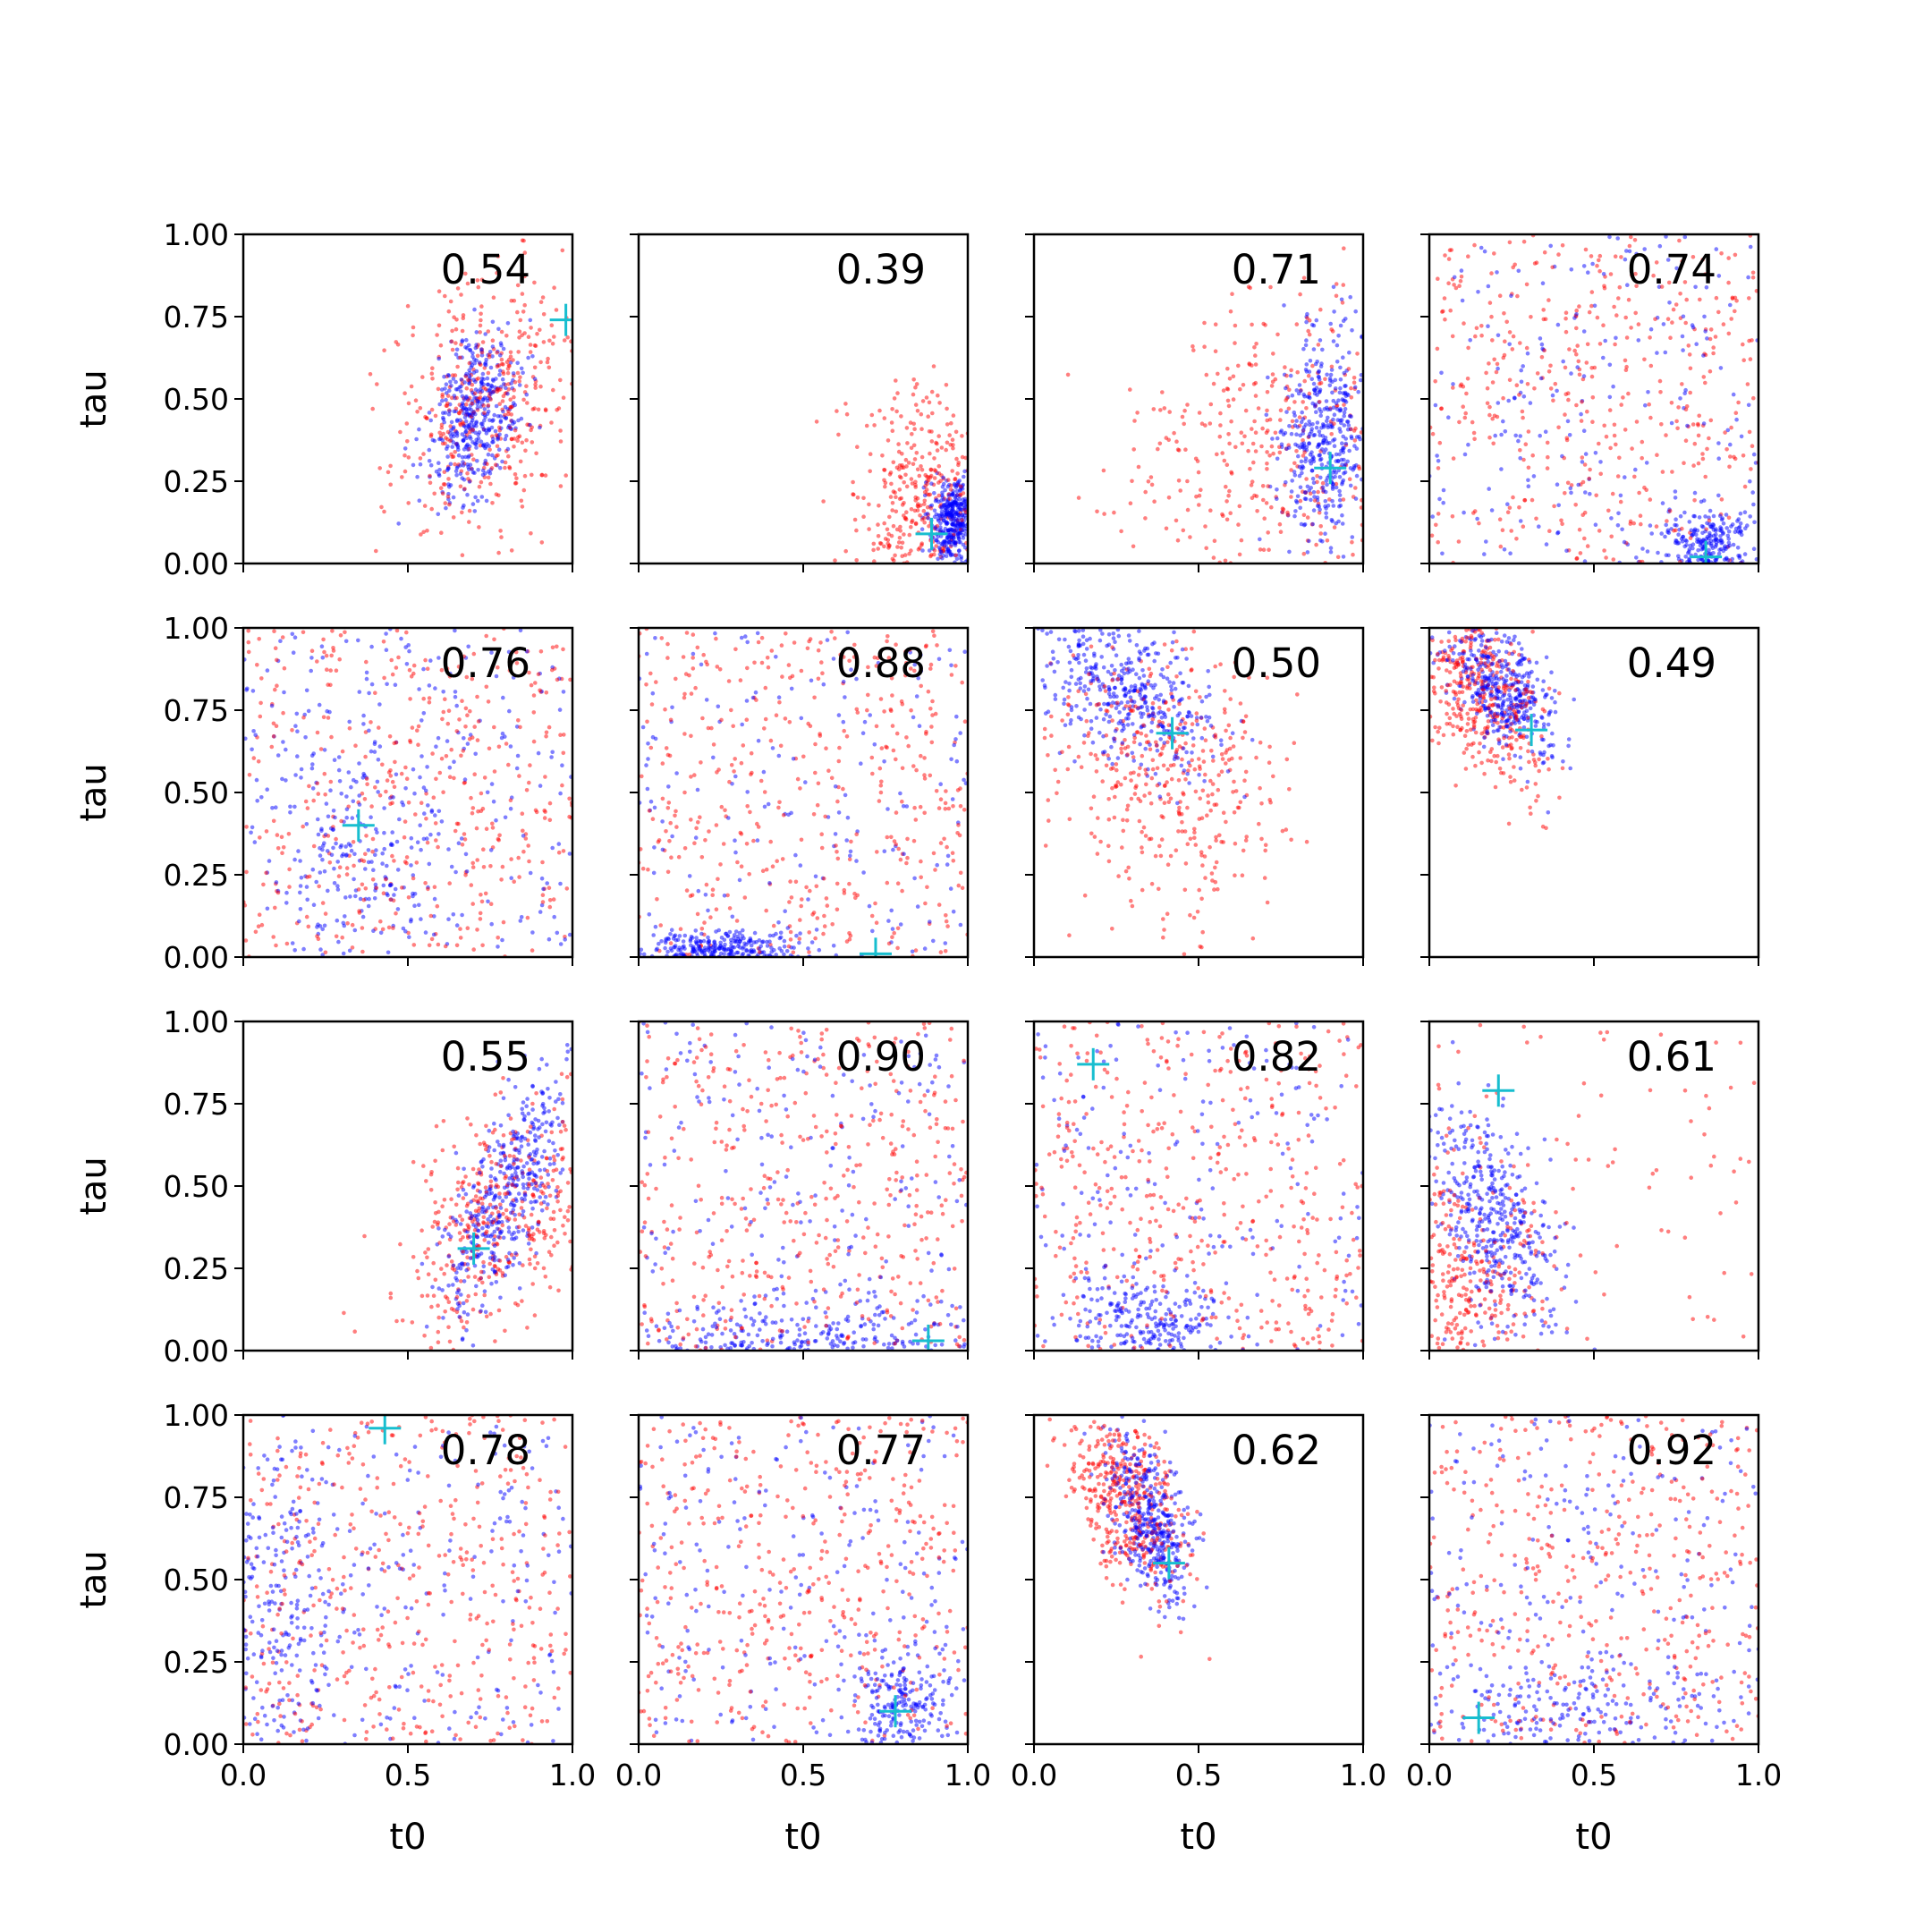 This screenshot has width=1932, height=1932. What do you see at coordinates (1195, 796) in the screenshot?
I see `subplot-7: 0.50` at bounding box center [1195, 796].